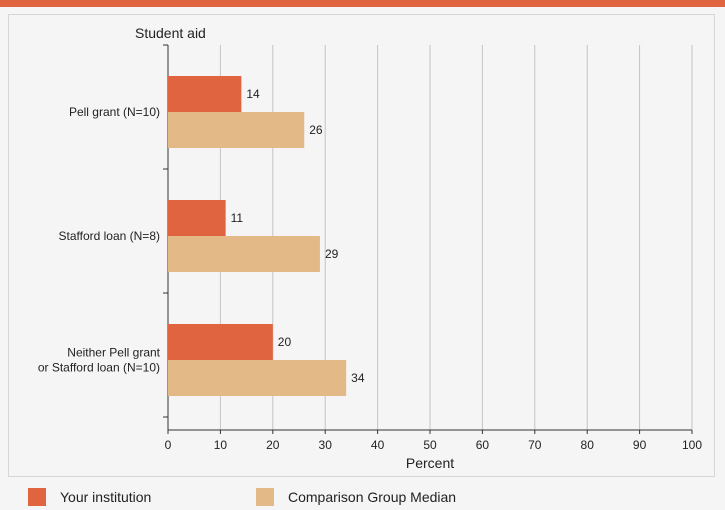  Describe the element at coordinates (37, 497) in the screenshot. I see `legend-swatch-your-institution` at that location.